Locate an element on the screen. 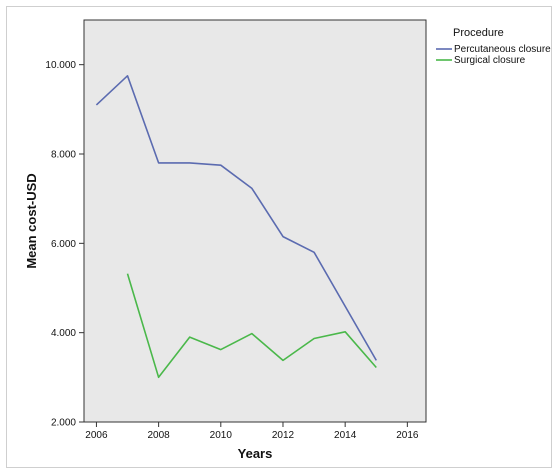  x-tick-label: 2014 is located at coordinates (345, 435).